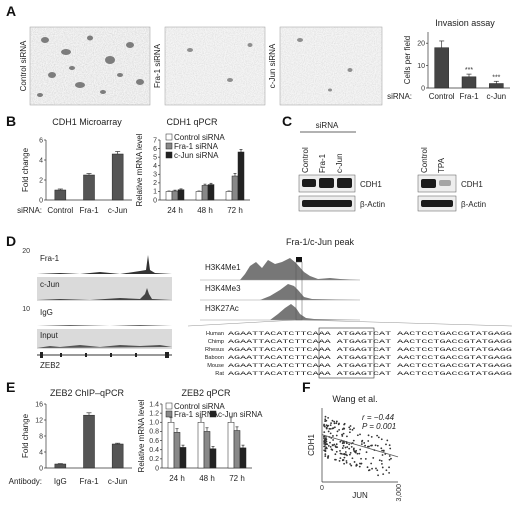  I want to click on cdh1-qpcr-ytick-label: 0, so click(155, 200).